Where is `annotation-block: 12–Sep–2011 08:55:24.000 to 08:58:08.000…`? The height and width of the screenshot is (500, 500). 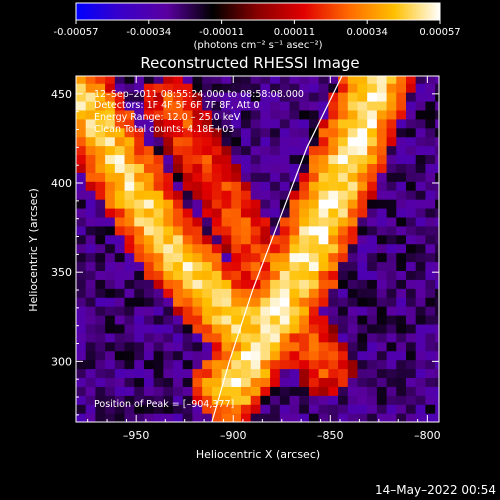 annotation-block: 12–Sep–2011 08:55:24.000 to 08:58:08.000… is located at coordinates (199, 112).